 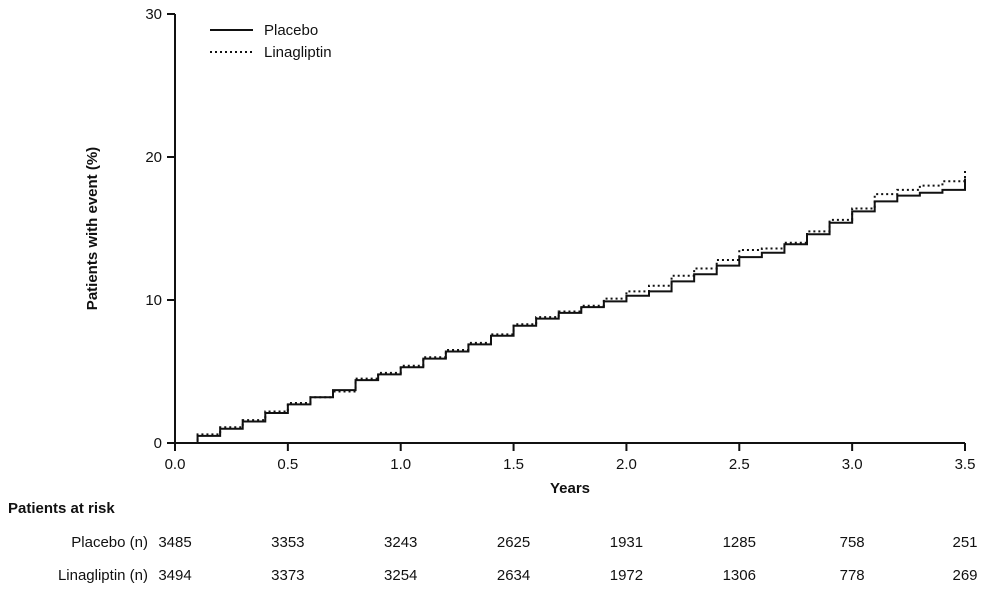 What do you see at coordinates (288, 575) in the screenshot?
I see `risk-count: 3373` at bounding box center [288, 575].